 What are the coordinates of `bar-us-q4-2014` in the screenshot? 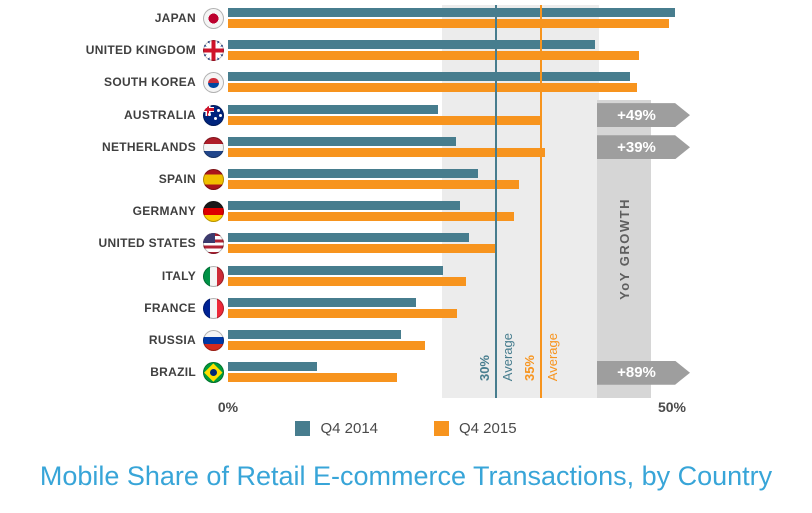 It's located at (349, 238).